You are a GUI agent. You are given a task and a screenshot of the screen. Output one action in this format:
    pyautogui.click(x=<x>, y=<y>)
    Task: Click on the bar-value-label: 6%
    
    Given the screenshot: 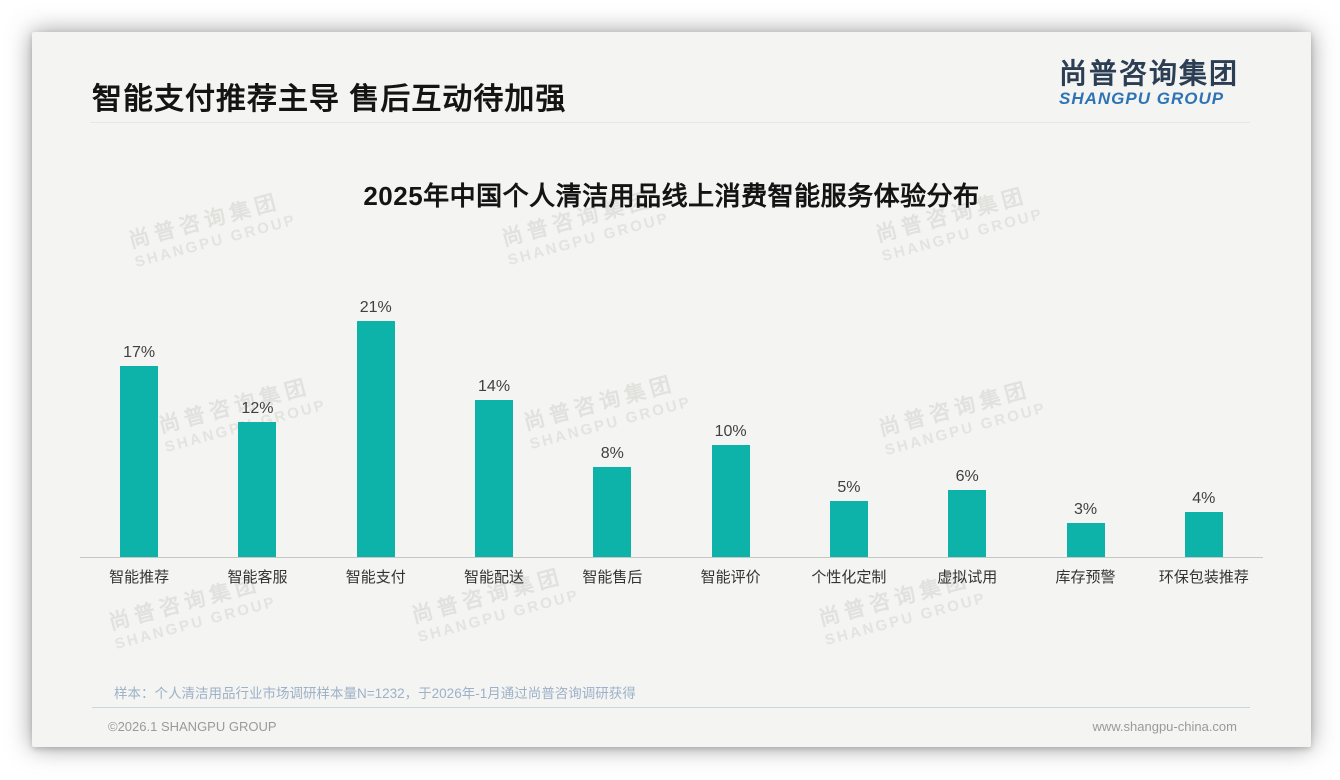 What is the action you would take?
    pyautogui.click(x=967, y=476)
    